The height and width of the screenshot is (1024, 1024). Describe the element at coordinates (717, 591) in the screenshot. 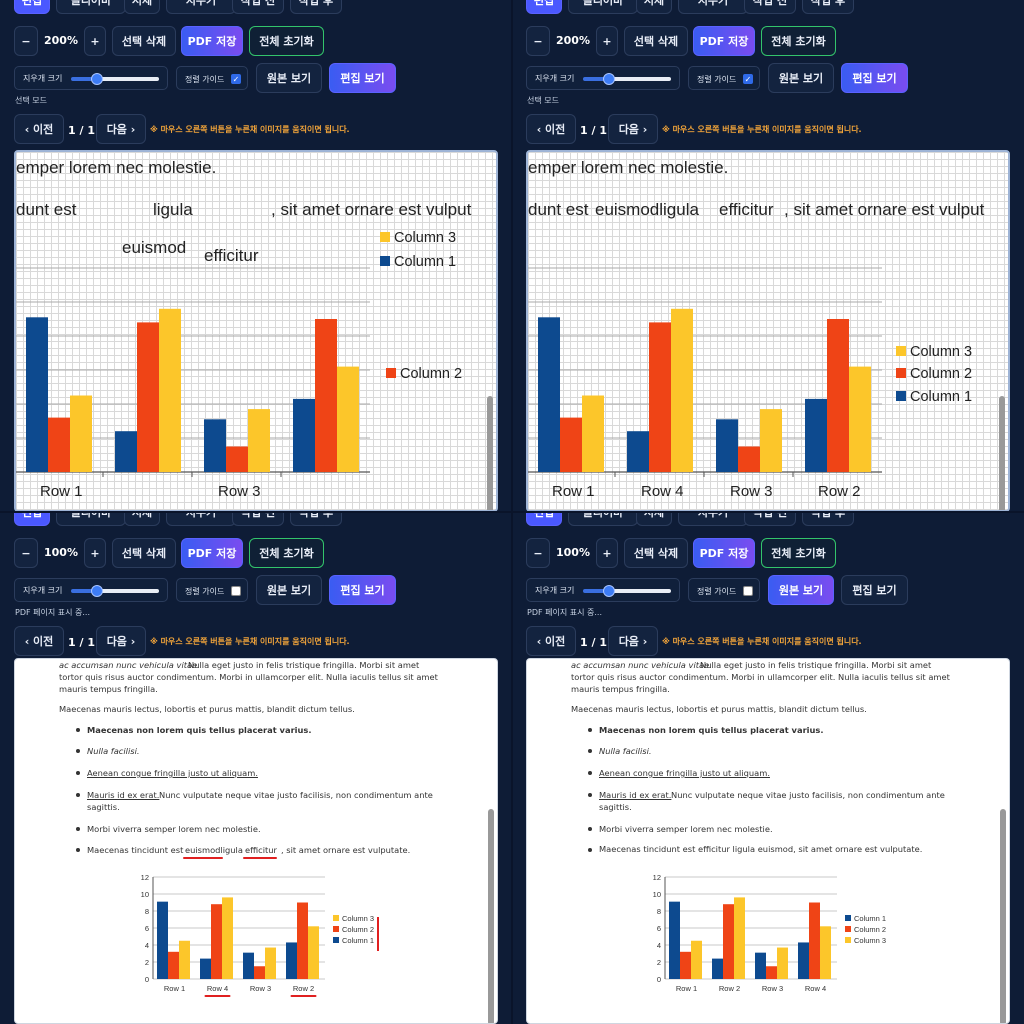

I see `alignment-guide-label: 정렬 가이드` at that location.